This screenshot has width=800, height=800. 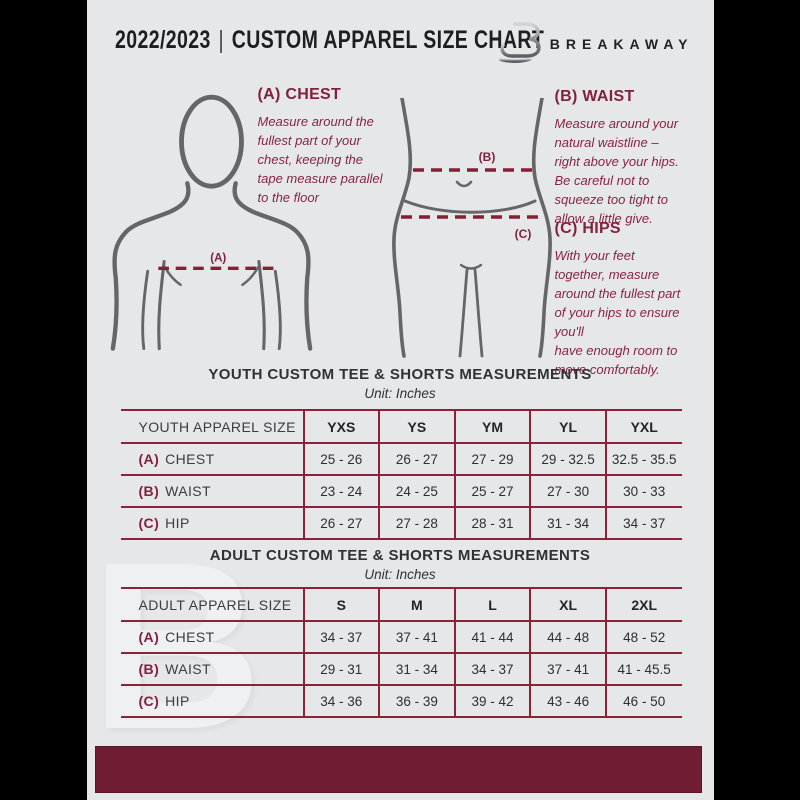 I want to click on cell: 27 - 29, so click(x=492, y=459).